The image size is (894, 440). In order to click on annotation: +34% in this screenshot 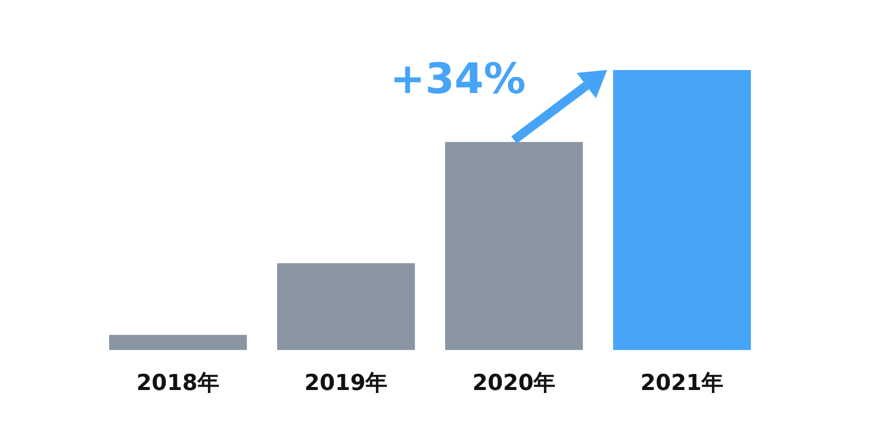, I will do `click(458, 78)`.